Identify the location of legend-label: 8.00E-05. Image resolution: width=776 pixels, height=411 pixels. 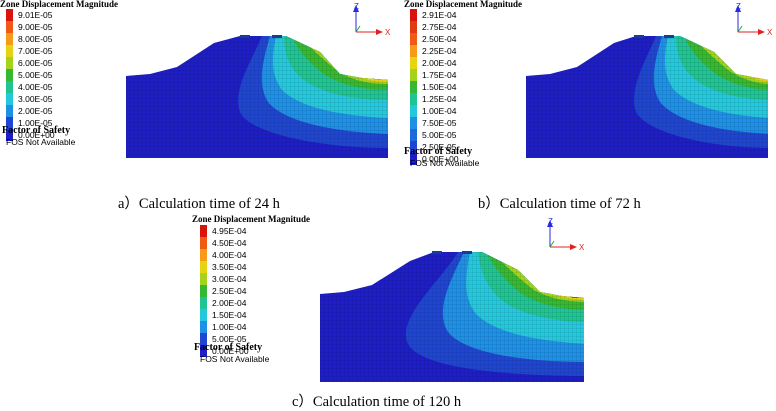
(35, 39).